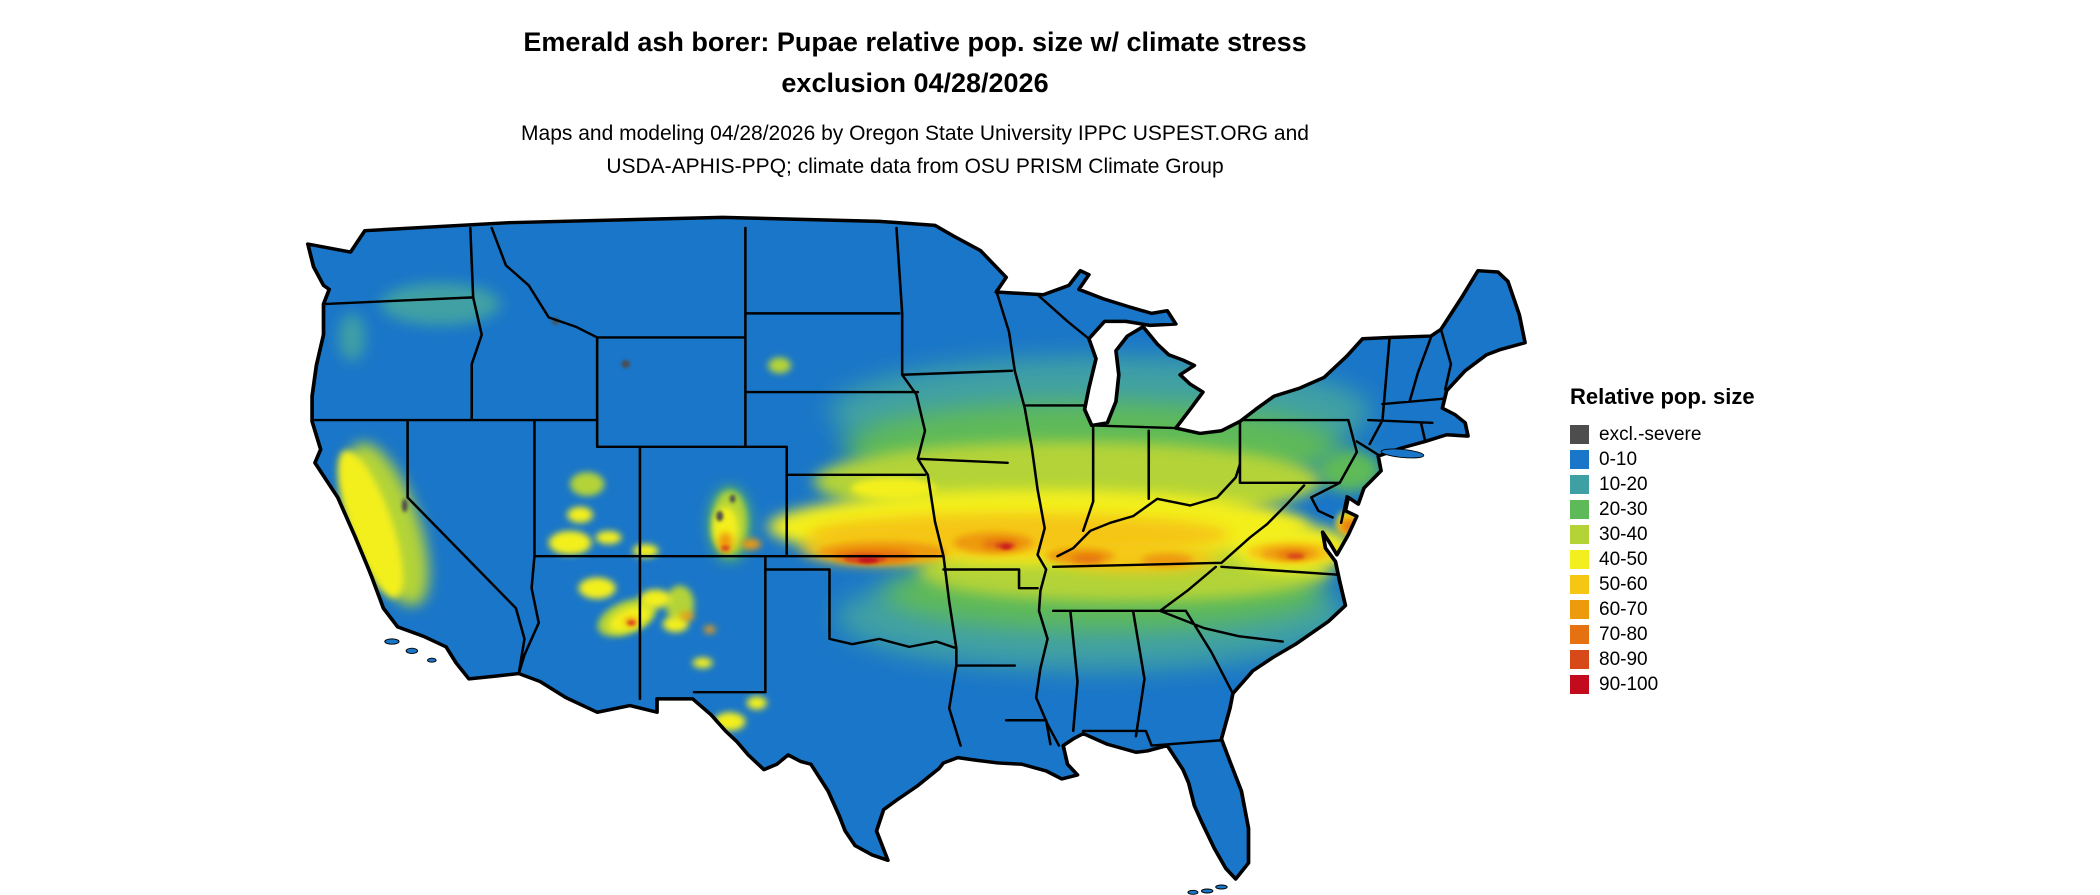 The width and height of the screenshot is (2100, 895). Describe the element at coordinates (1623, 509) in the screenshot. I see `legend-label: 20-30` at that location.